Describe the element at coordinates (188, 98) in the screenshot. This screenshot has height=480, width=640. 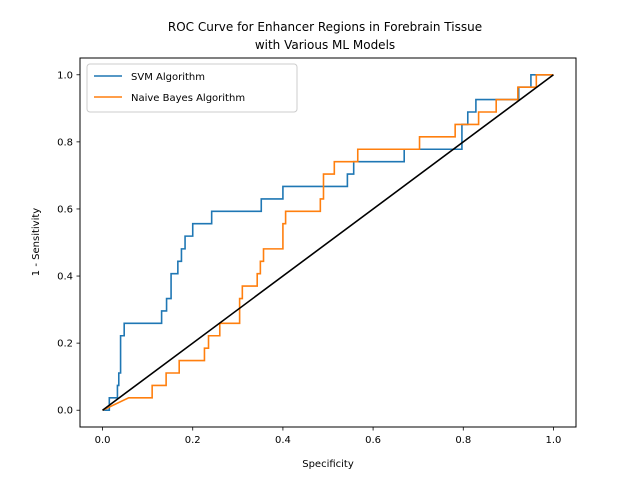
I see `legend-label-naive-bayes: Naive Bayes Algorithm` at that location.